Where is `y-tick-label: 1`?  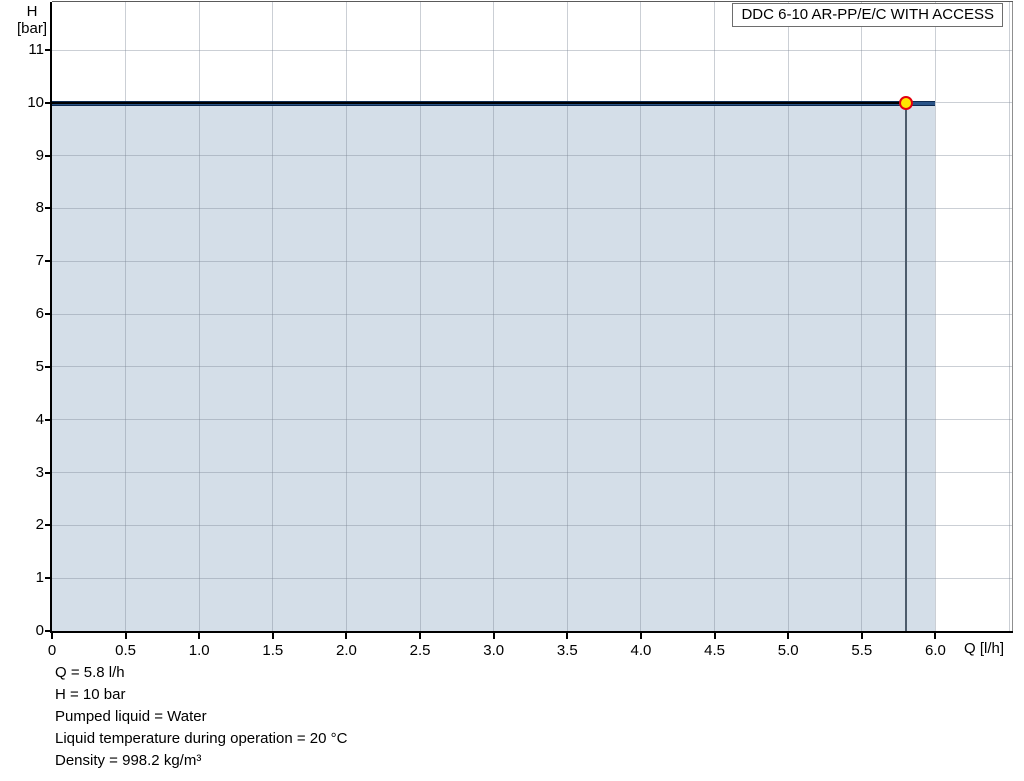 y-tick-label: 1 is located at coordinates (39, 578).